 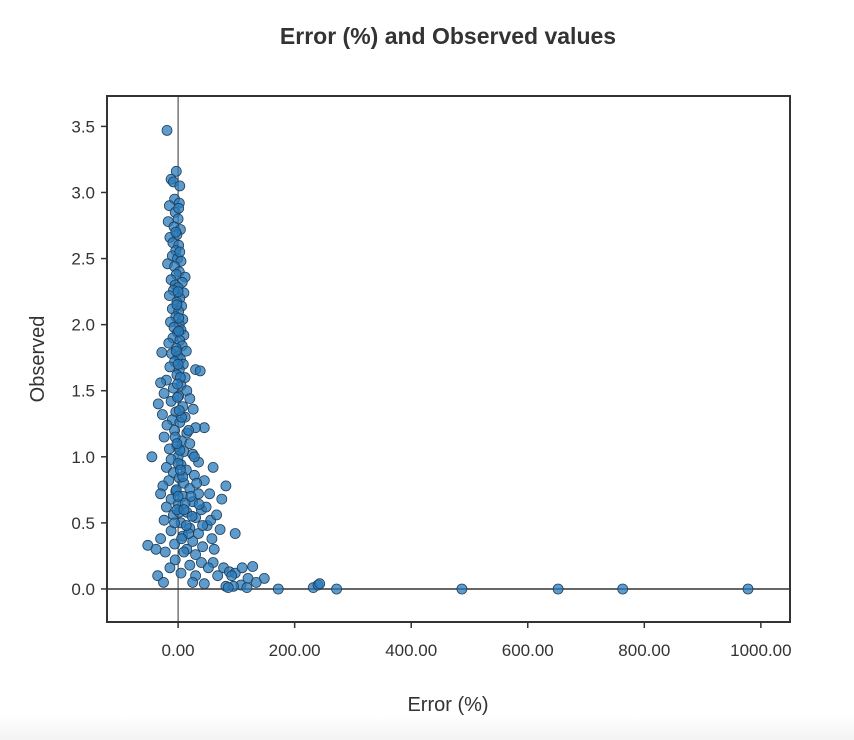 I want to click on y-tick-label: 3.5, so click(x=83, y=126).